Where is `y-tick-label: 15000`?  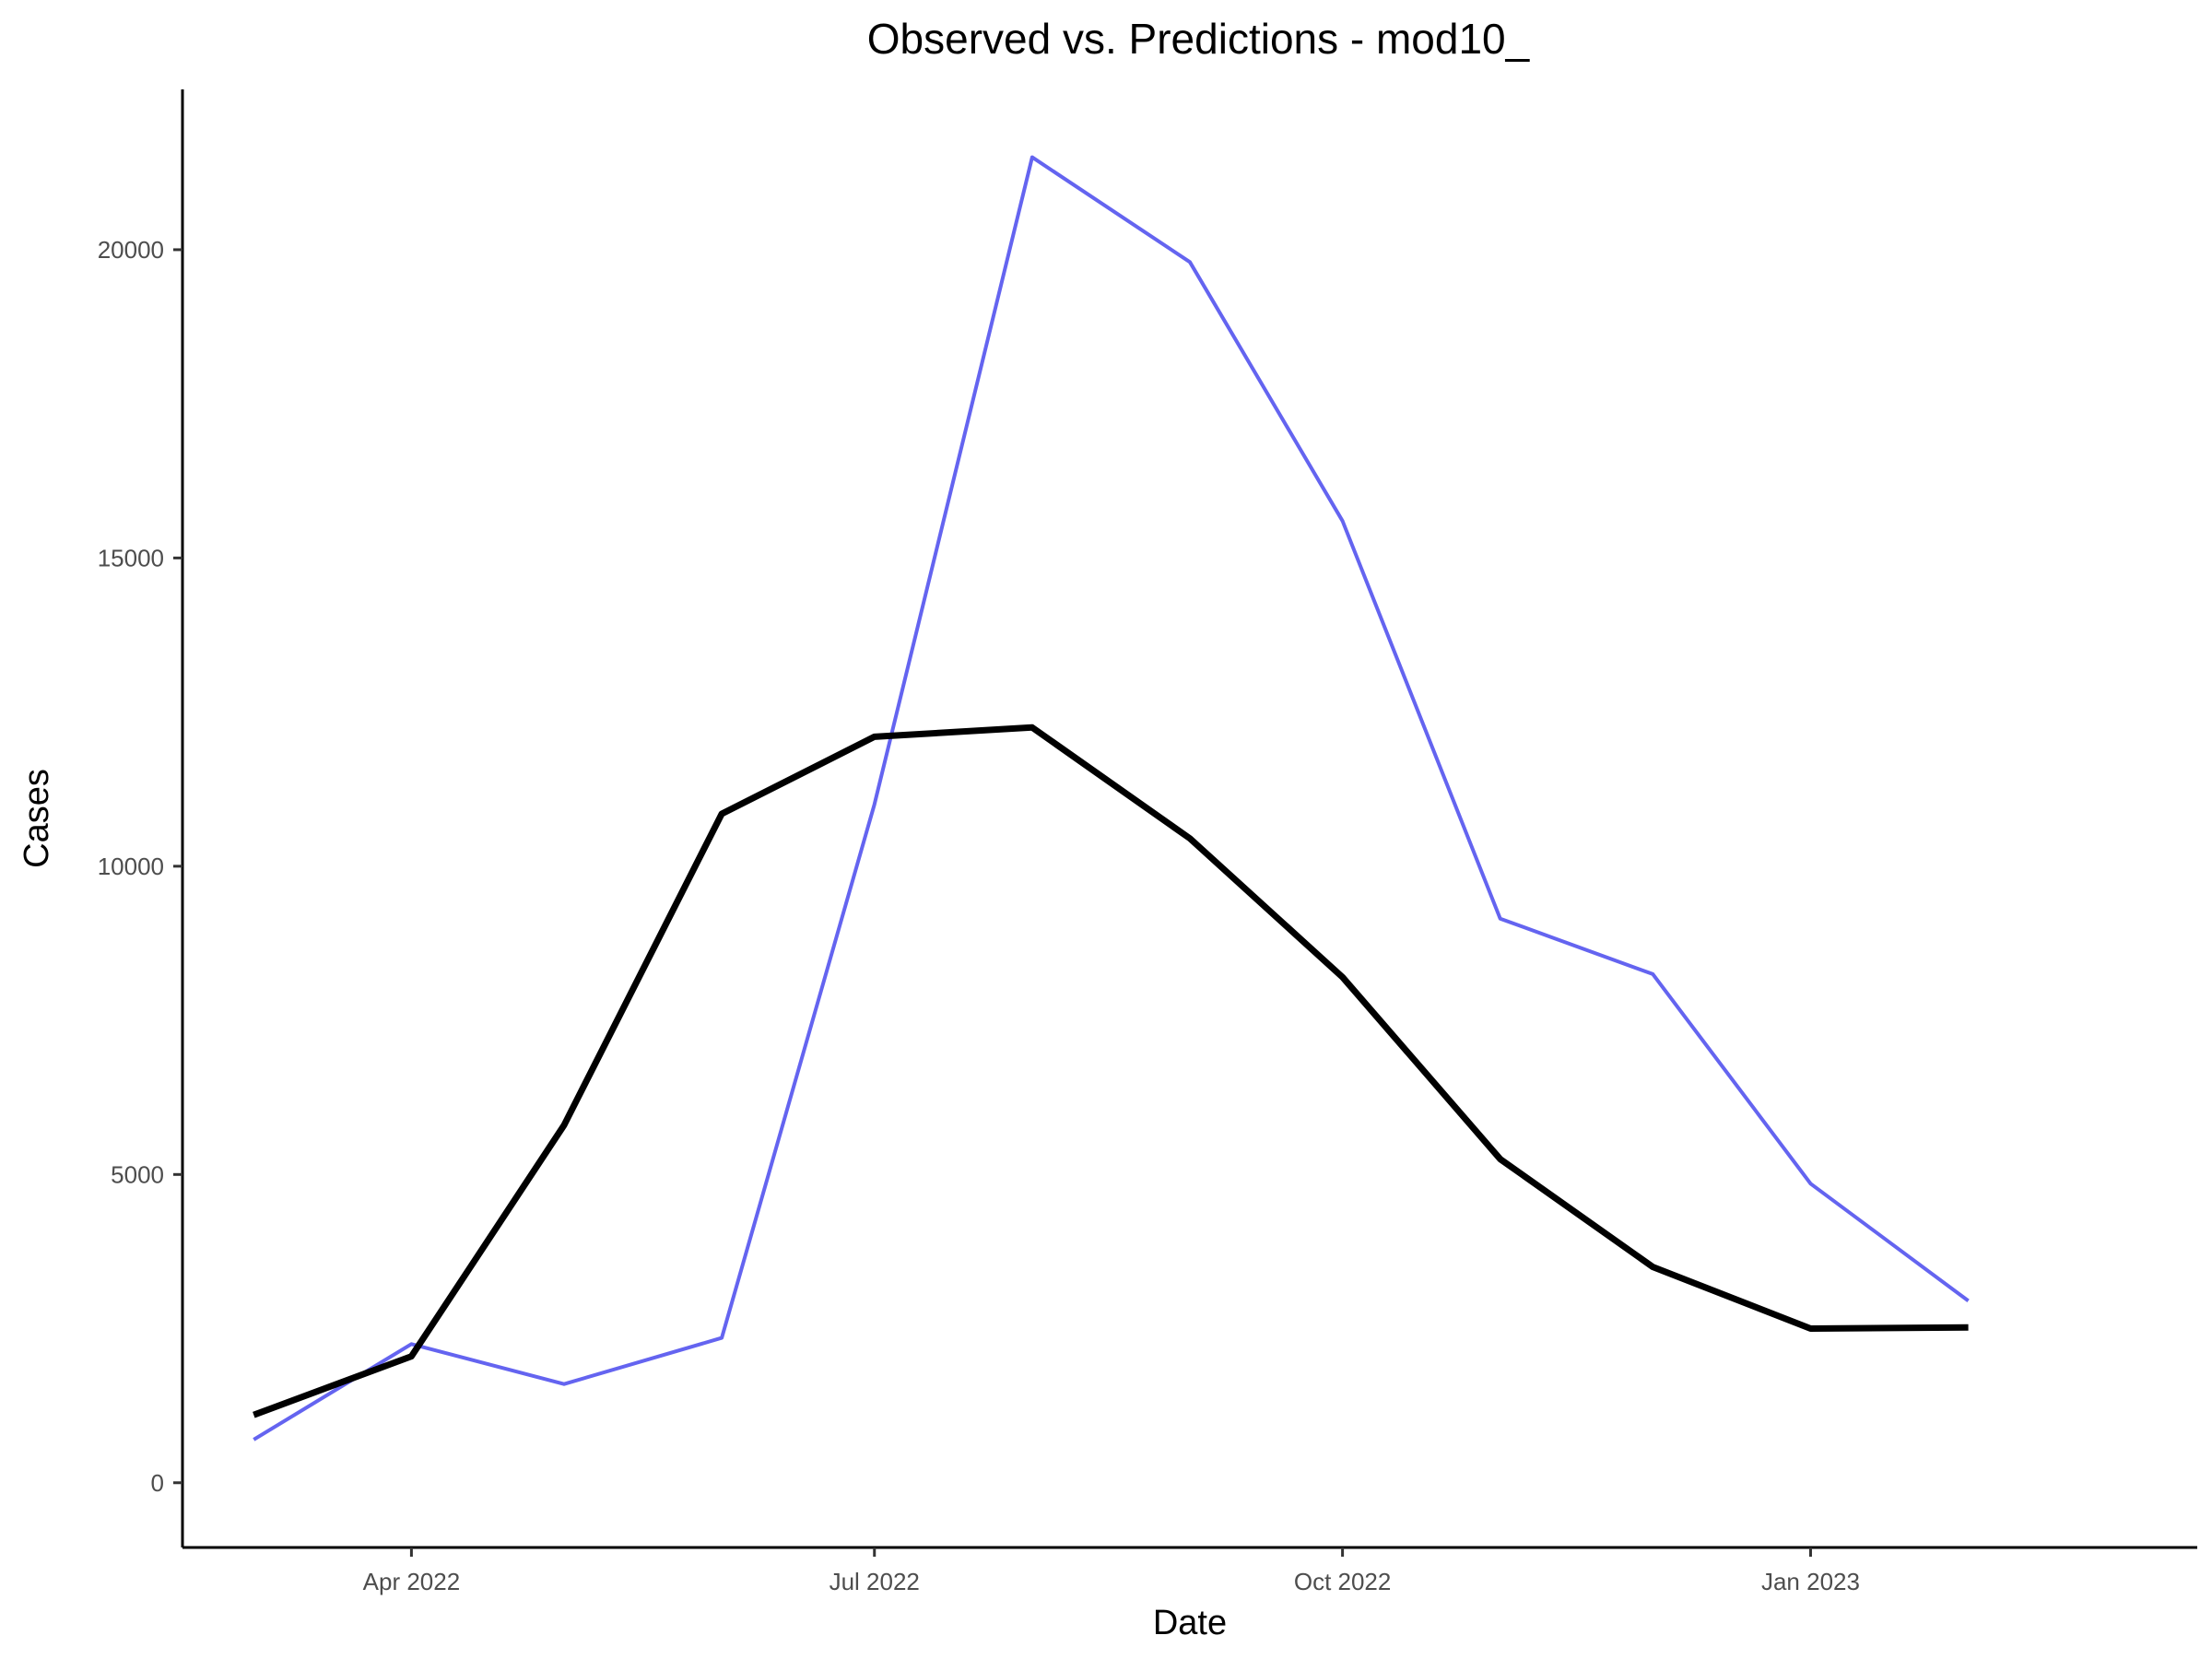
y-tick-label: 15000 is located at coordinates (131, 557).